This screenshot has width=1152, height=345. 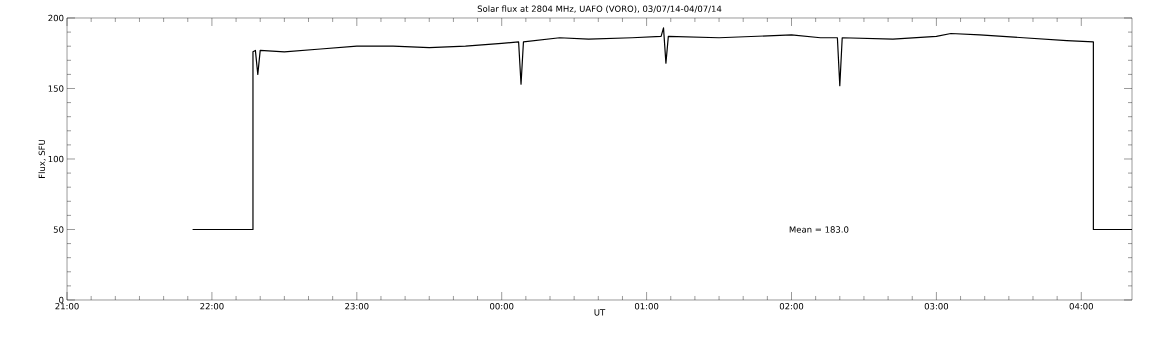 I want to click on y-tick-label: 200, so click(x=56, y=18).